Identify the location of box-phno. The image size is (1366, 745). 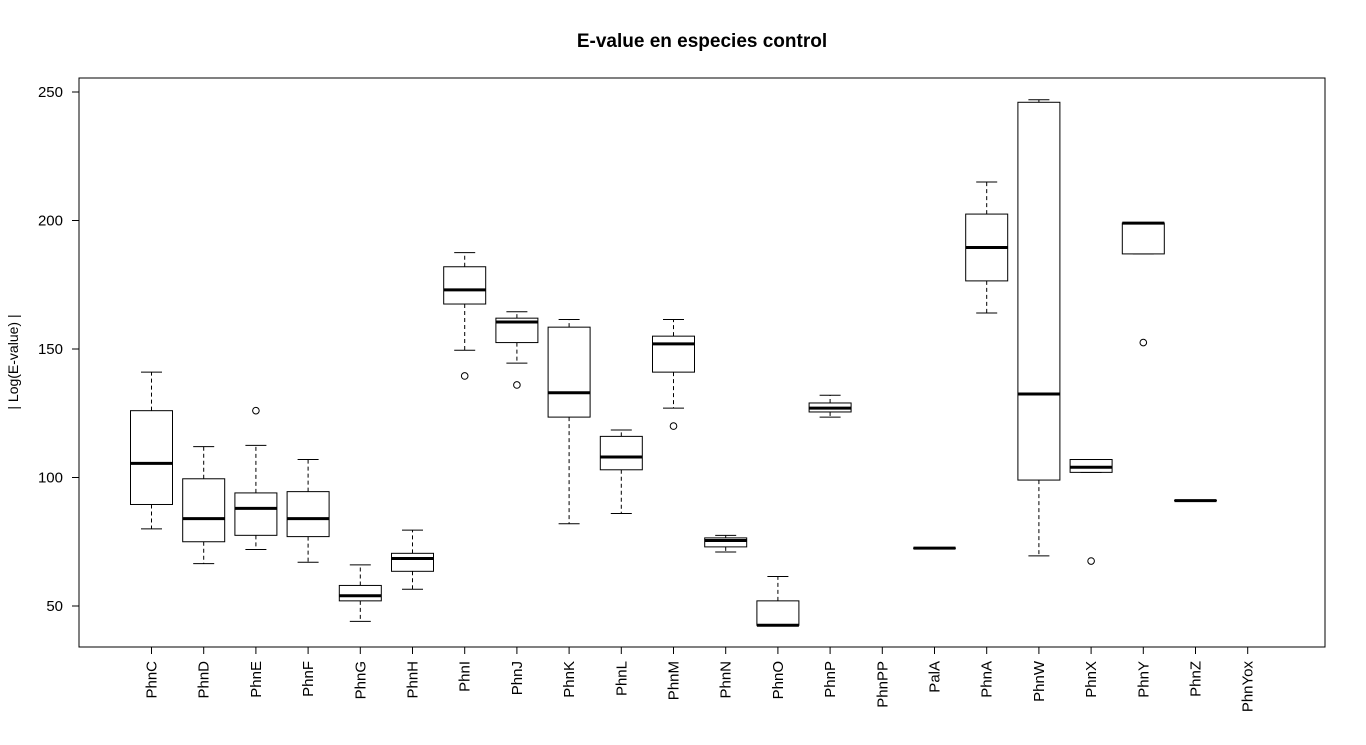
(778, 601).